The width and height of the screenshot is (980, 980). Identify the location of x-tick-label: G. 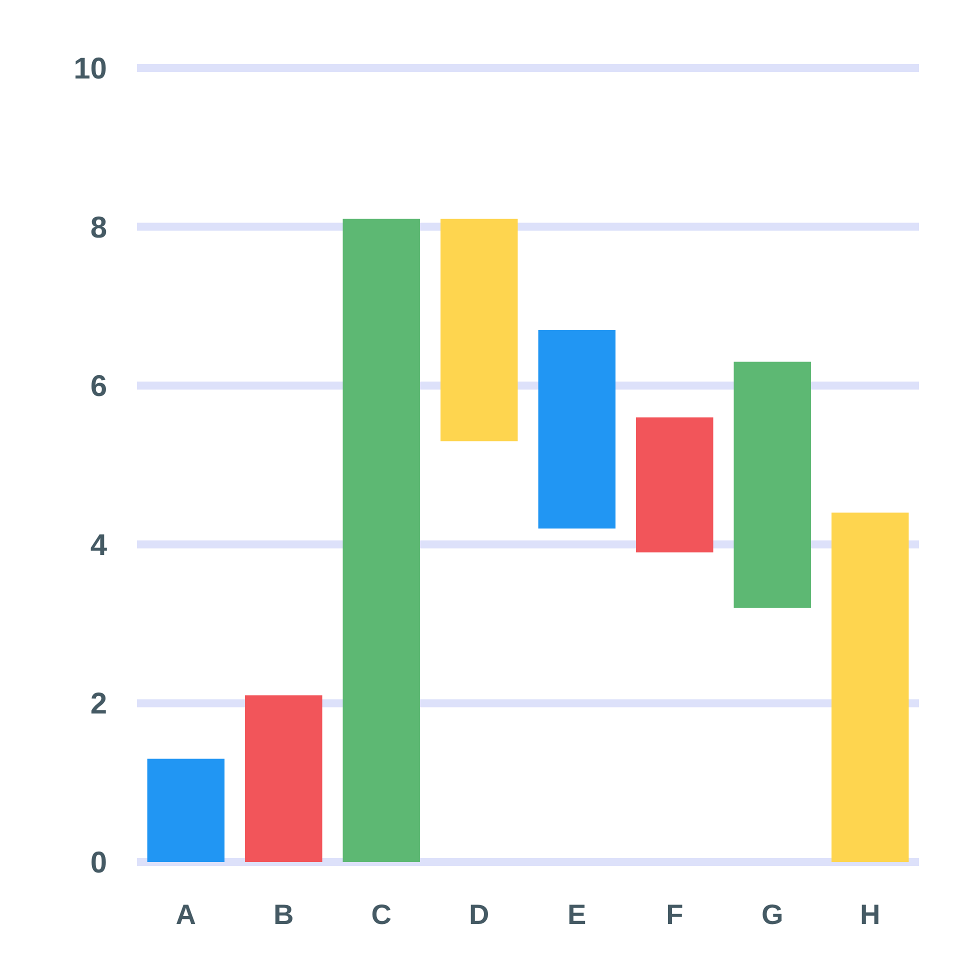
(772, 914).